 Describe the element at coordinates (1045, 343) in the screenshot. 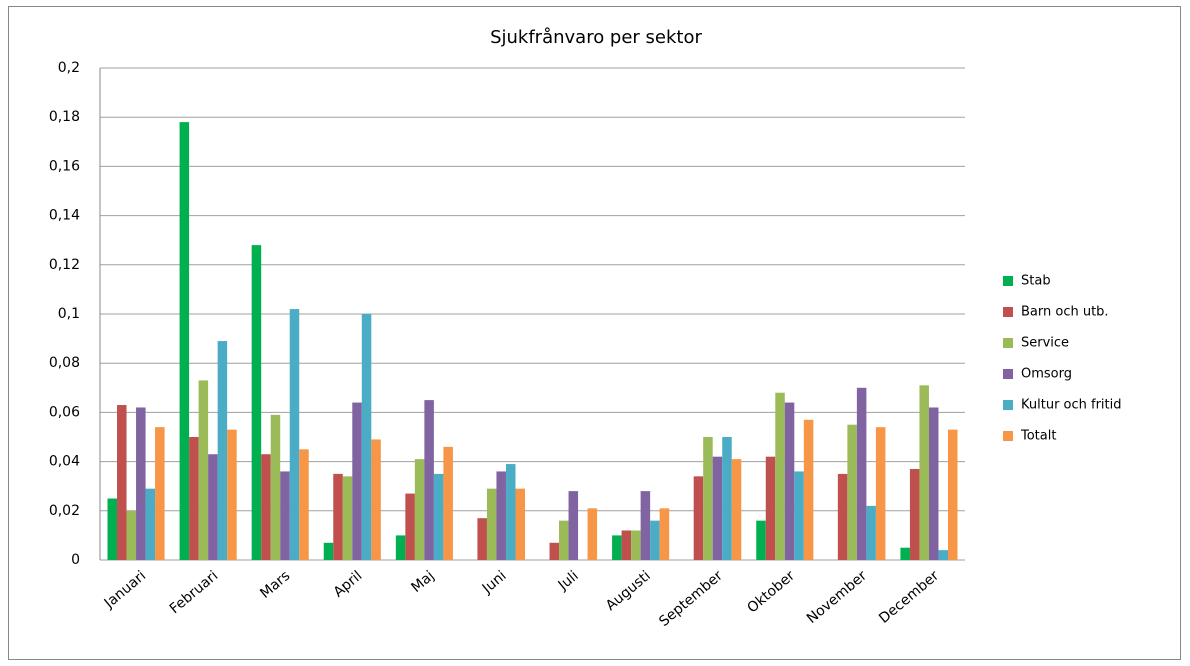

I see `legend-label: Service` at that location.